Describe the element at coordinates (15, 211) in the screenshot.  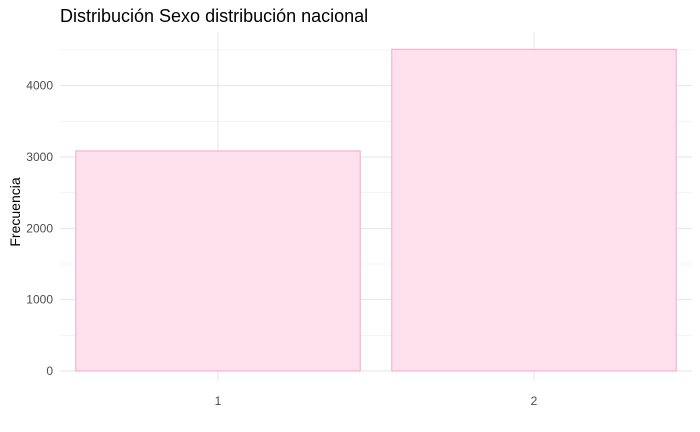
I see `y-axis-title: Frecuencia` at that location.